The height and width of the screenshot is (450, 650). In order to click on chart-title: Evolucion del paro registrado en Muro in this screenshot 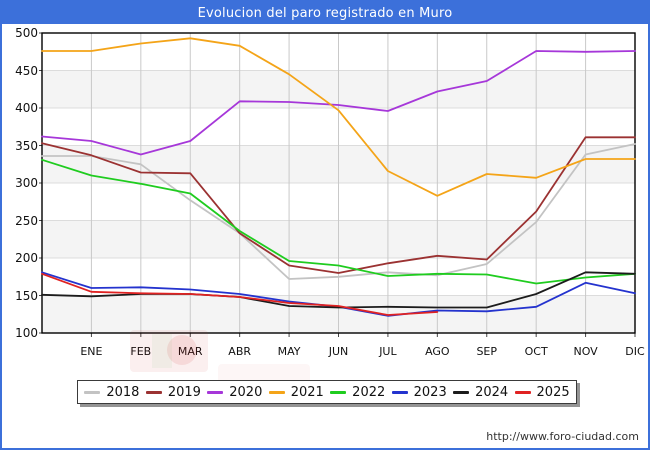, I will do `click(325, 13)`.